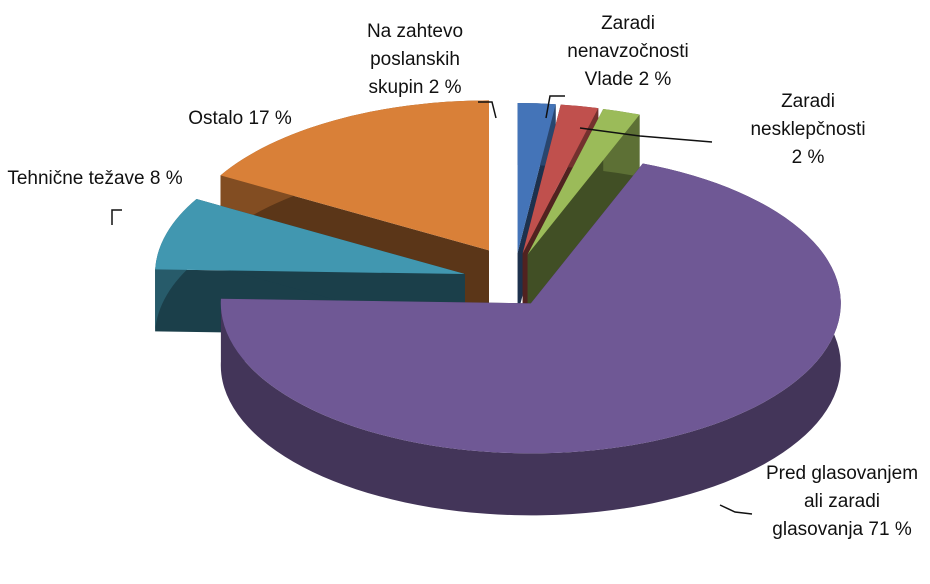 The image size is (930, 584). Describe the element at coordinates (890, 529) in the screenshot. I see `value-label: 71 %` at that location.